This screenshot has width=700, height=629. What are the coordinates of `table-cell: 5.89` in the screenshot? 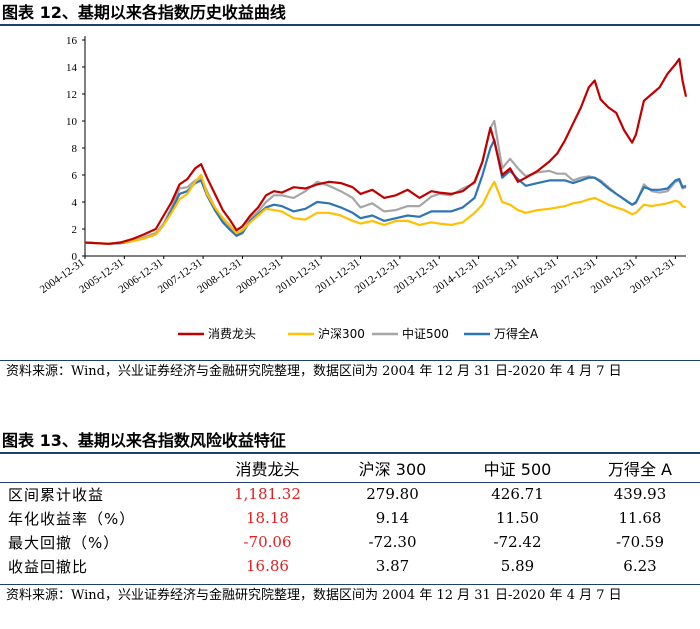 It's located at (517, 566).